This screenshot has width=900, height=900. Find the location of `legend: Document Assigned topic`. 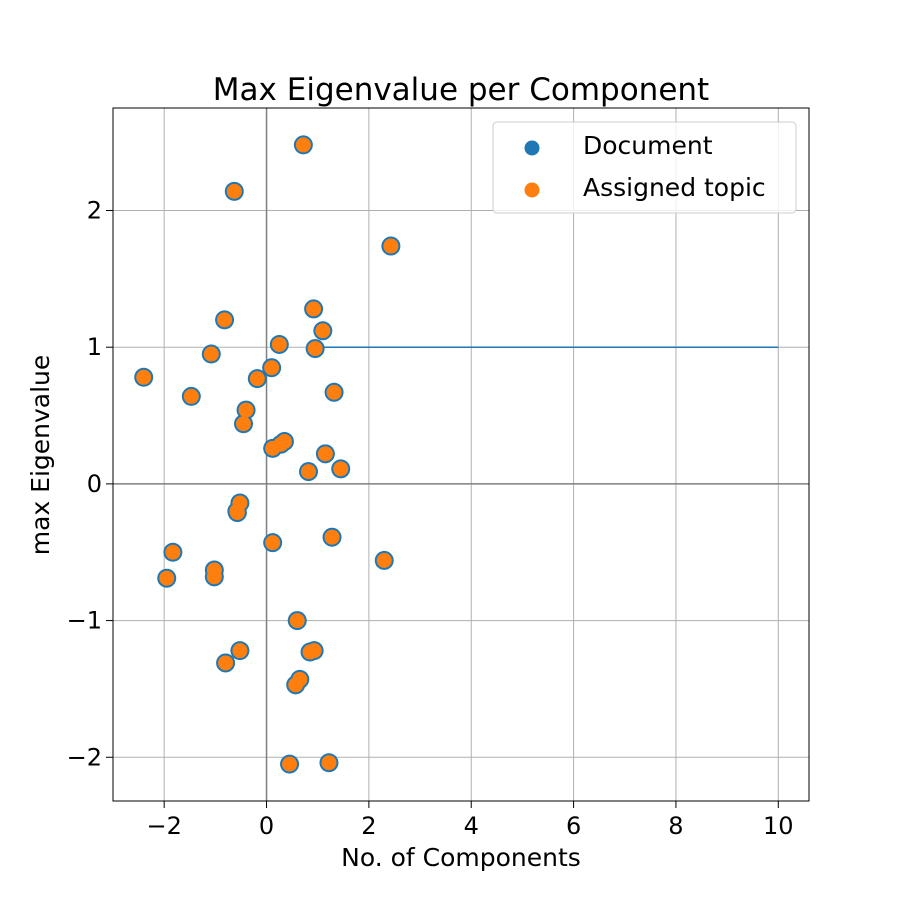

legend: Document Assigned topic is located at coordinates (644, 167).